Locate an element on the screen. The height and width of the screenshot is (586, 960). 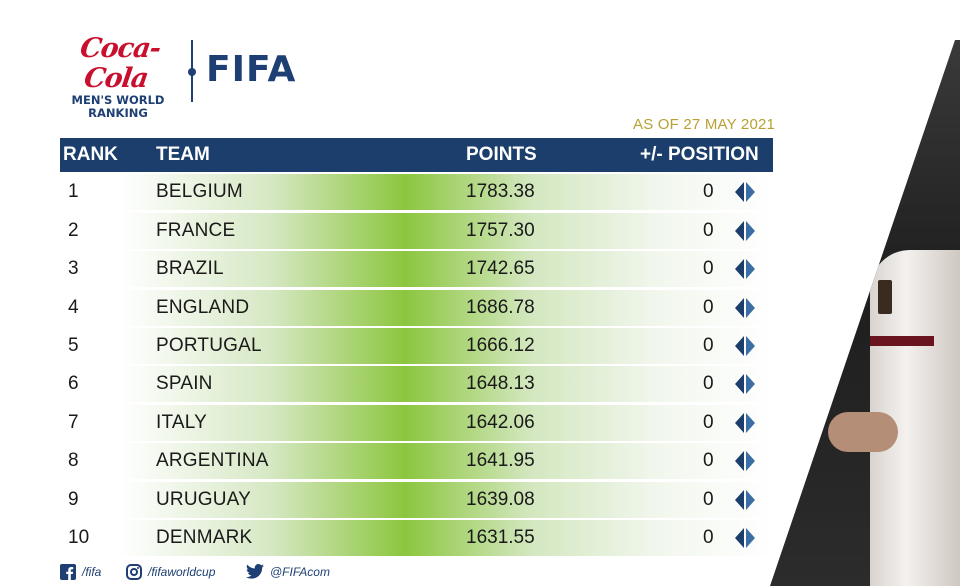
twitter-link: @FIFAcom is located at coordinates (288, 571).